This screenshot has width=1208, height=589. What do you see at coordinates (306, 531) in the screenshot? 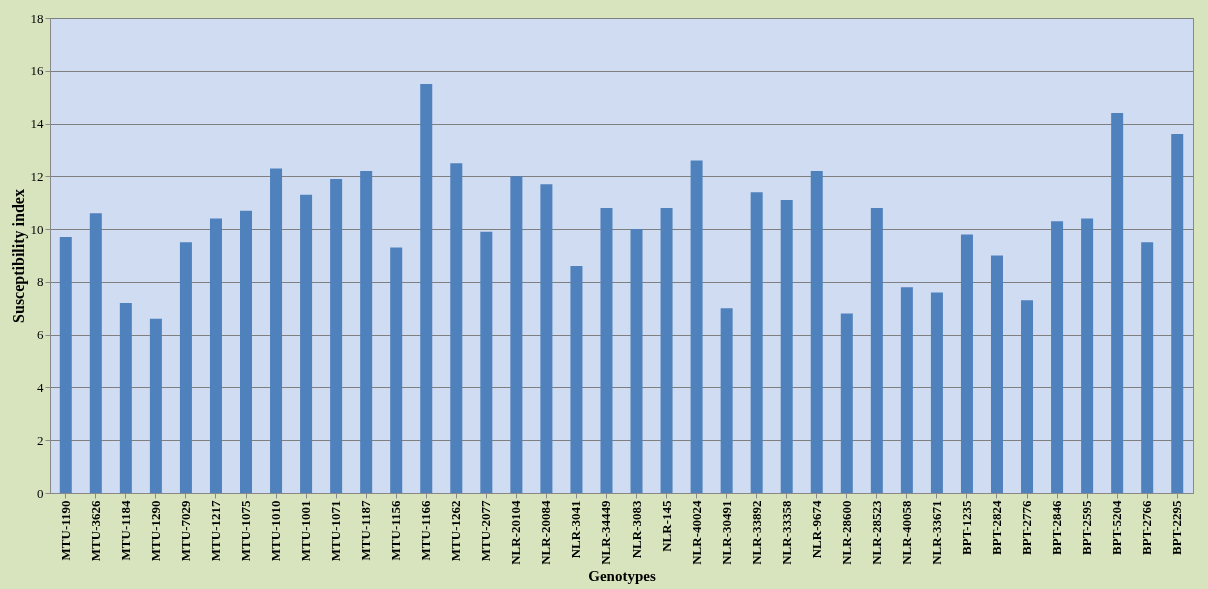
I see `x-tick-label: MTU-1001` at bounding box center [306, 531].